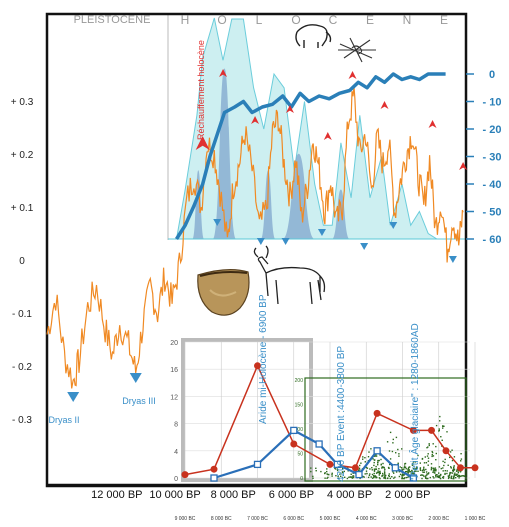 The height and width of the screenshot is (527, 509). I want to click on density-tick-label: 100, so click(299, 430).